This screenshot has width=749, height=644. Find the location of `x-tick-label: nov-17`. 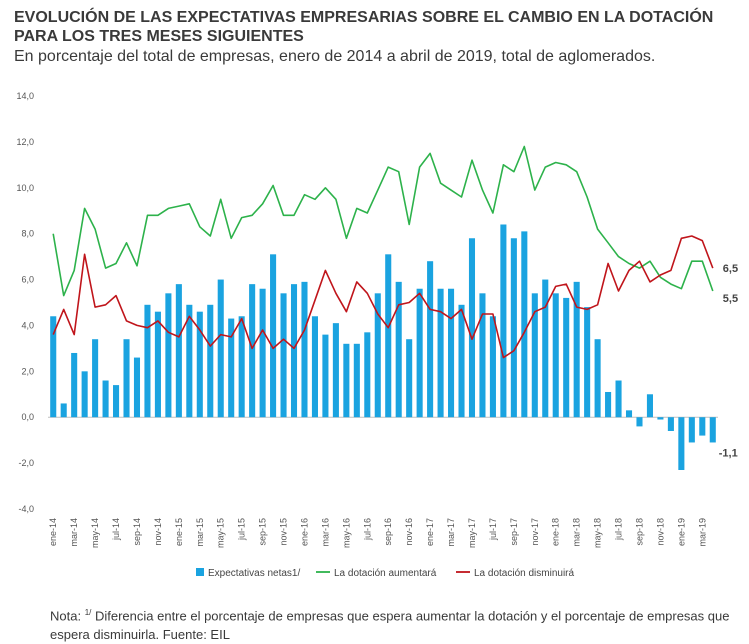

x-tick-label: nov-17 is located at coordinates (535, 532).